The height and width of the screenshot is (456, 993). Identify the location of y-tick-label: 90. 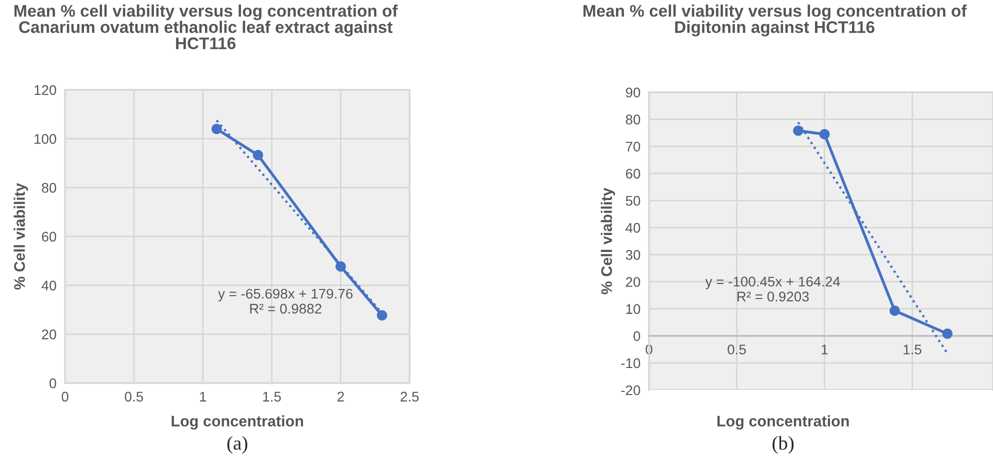
(633, 93).